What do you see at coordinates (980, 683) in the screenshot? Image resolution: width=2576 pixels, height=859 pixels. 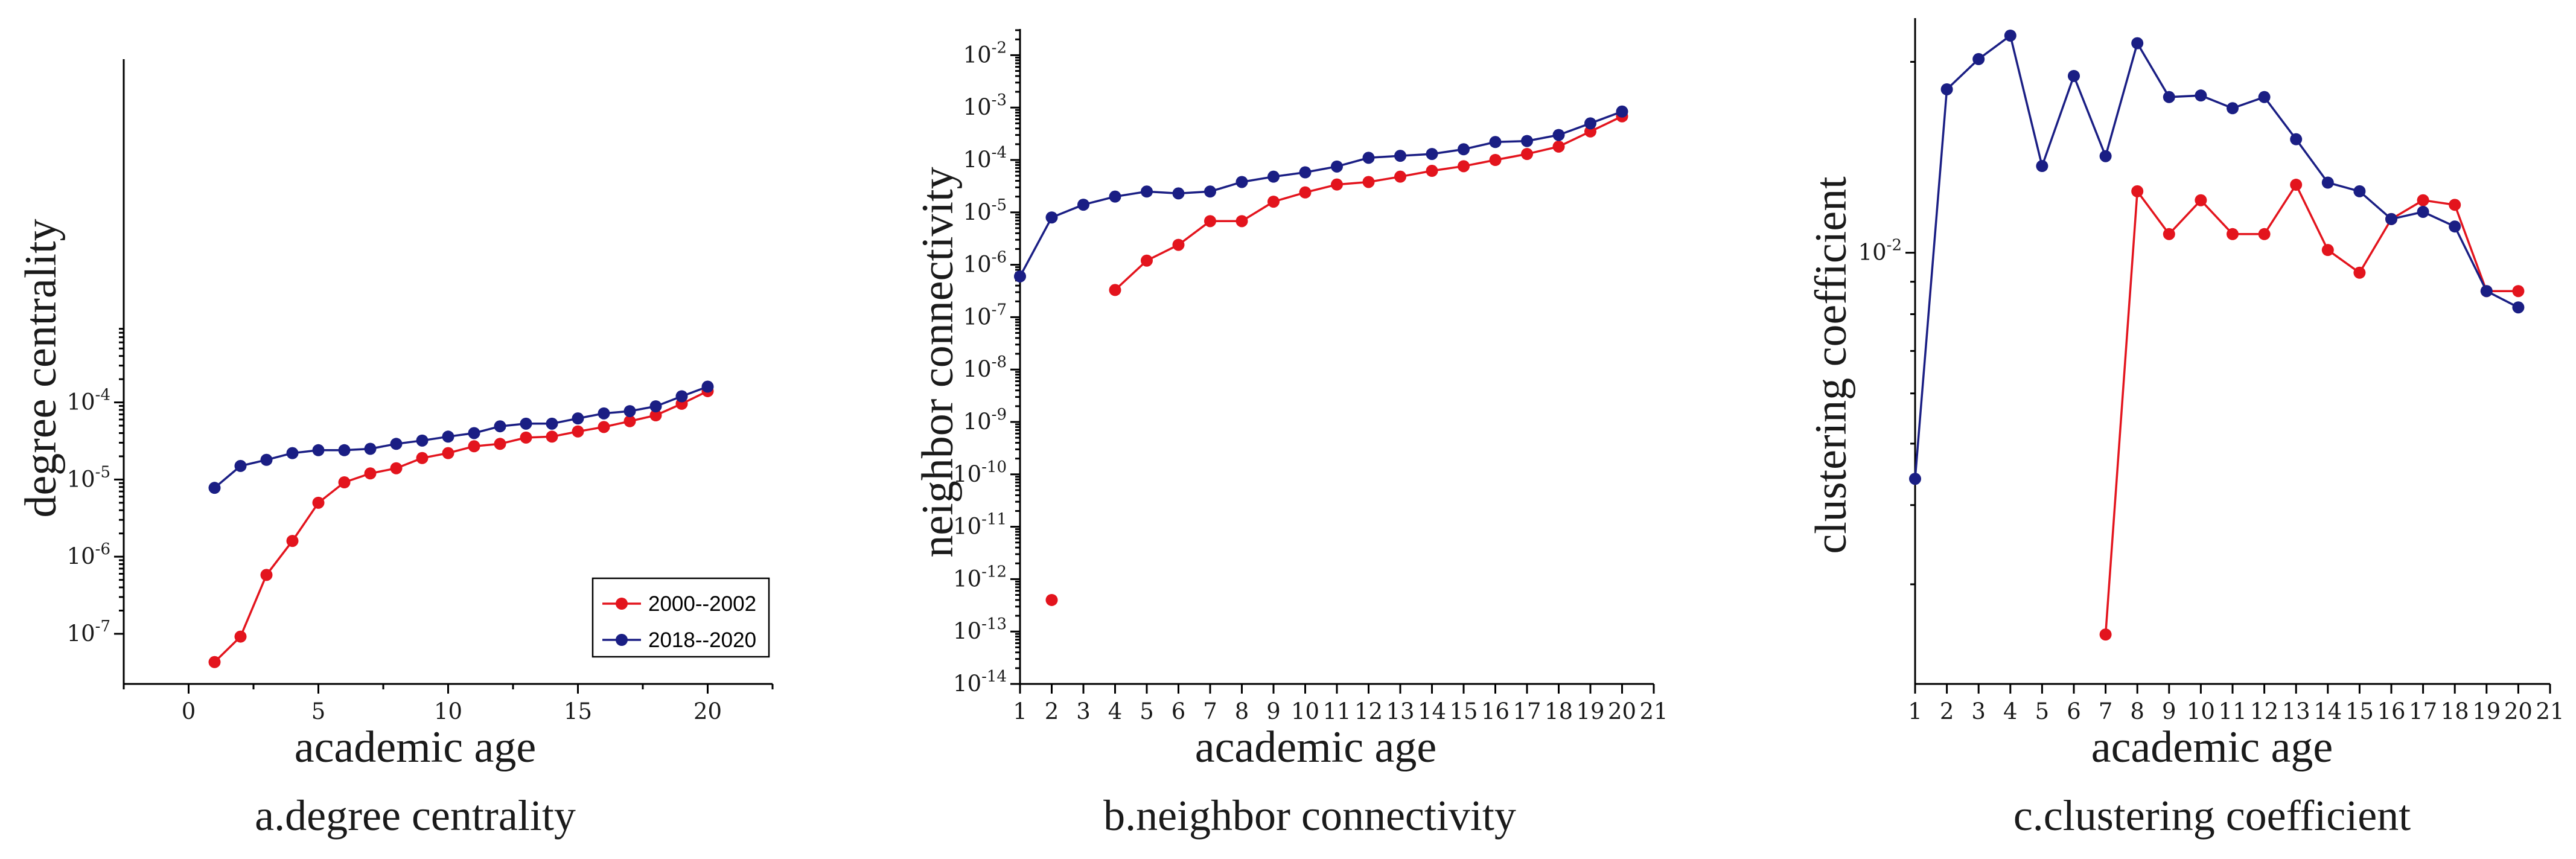 I see `y-tick-label: 10⁻¹⁴` at bounding box center [980, 683].